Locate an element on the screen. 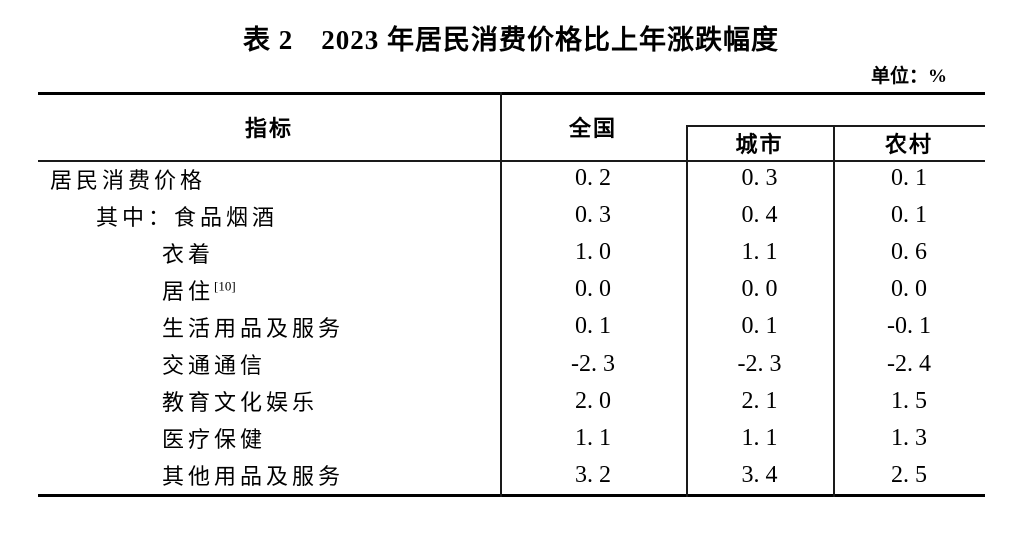 The image size is (1022, 543). column-header-national: 全国 is located at coordinates (592, 128).